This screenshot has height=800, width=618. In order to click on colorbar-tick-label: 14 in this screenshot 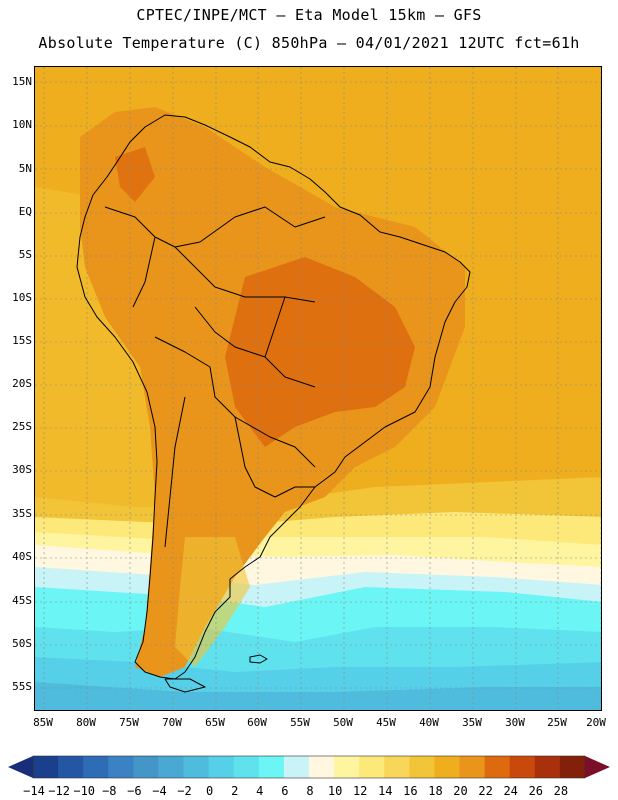, I will do `click(385, 791)`.